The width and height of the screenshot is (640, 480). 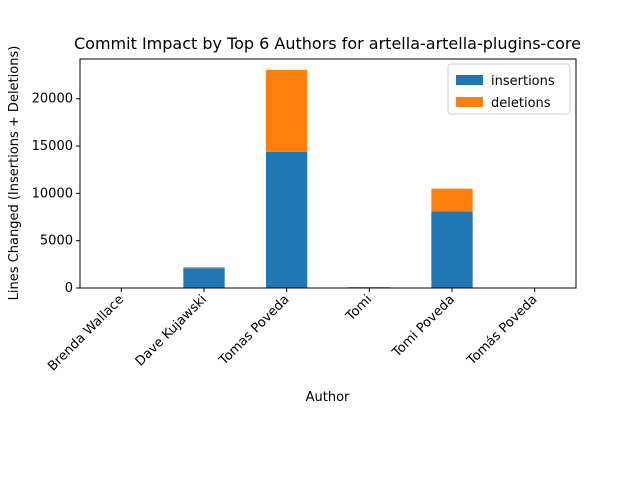 What do you see at coordinates (469, 102) in the screenshot?
I see `legend-swatch-deletions` at bounding box center [469, 102].